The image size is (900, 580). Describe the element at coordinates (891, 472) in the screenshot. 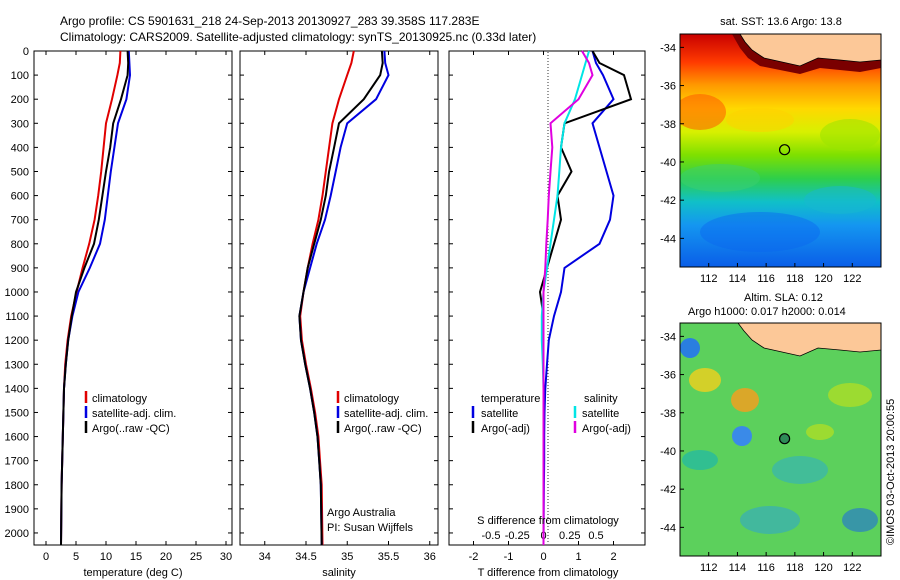

I see `imos-credit: ©IMOS 03-Oct-2013 20:00:55` at that location.